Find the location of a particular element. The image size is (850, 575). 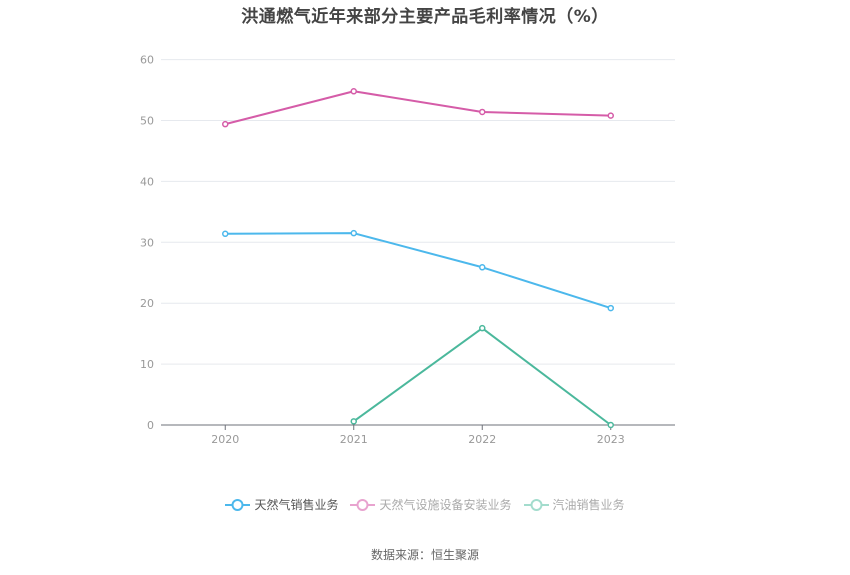

y-tick-label: 30 is located at coordinates (147, 242).